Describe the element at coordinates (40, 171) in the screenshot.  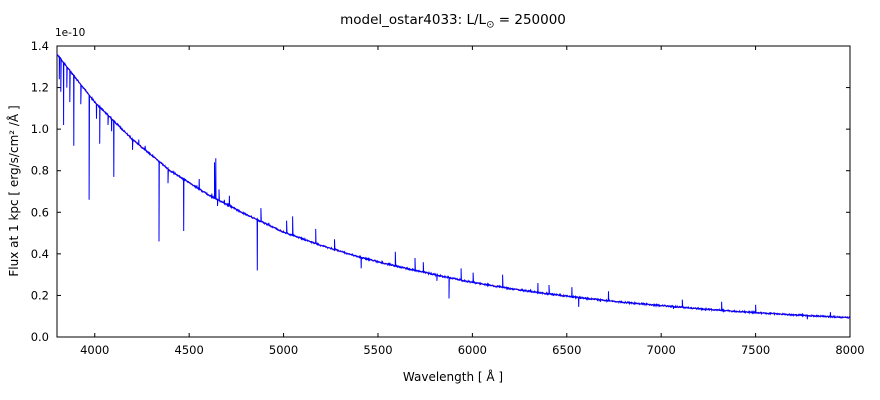
I see `y-tick-label: 0.8` at that location.